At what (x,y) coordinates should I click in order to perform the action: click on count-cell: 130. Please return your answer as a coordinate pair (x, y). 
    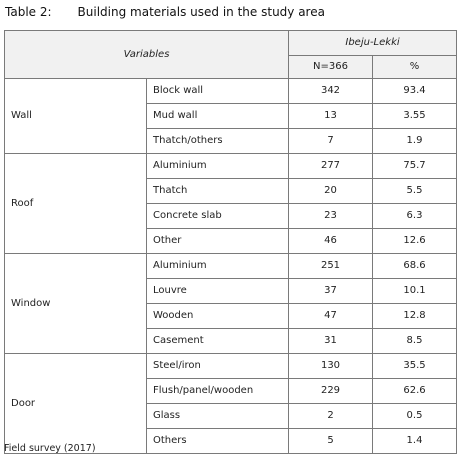
    Looking at the image, I should click on (330, 366).